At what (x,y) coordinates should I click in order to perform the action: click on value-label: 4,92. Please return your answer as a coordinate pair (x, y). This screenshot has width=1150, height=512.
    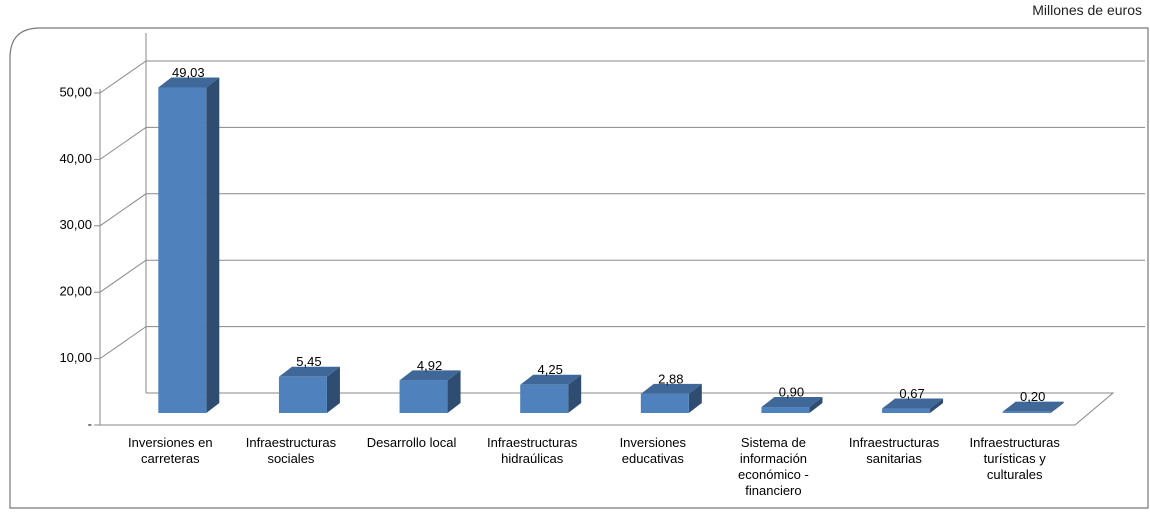
    Looking at the image, I should click on (429, 365).